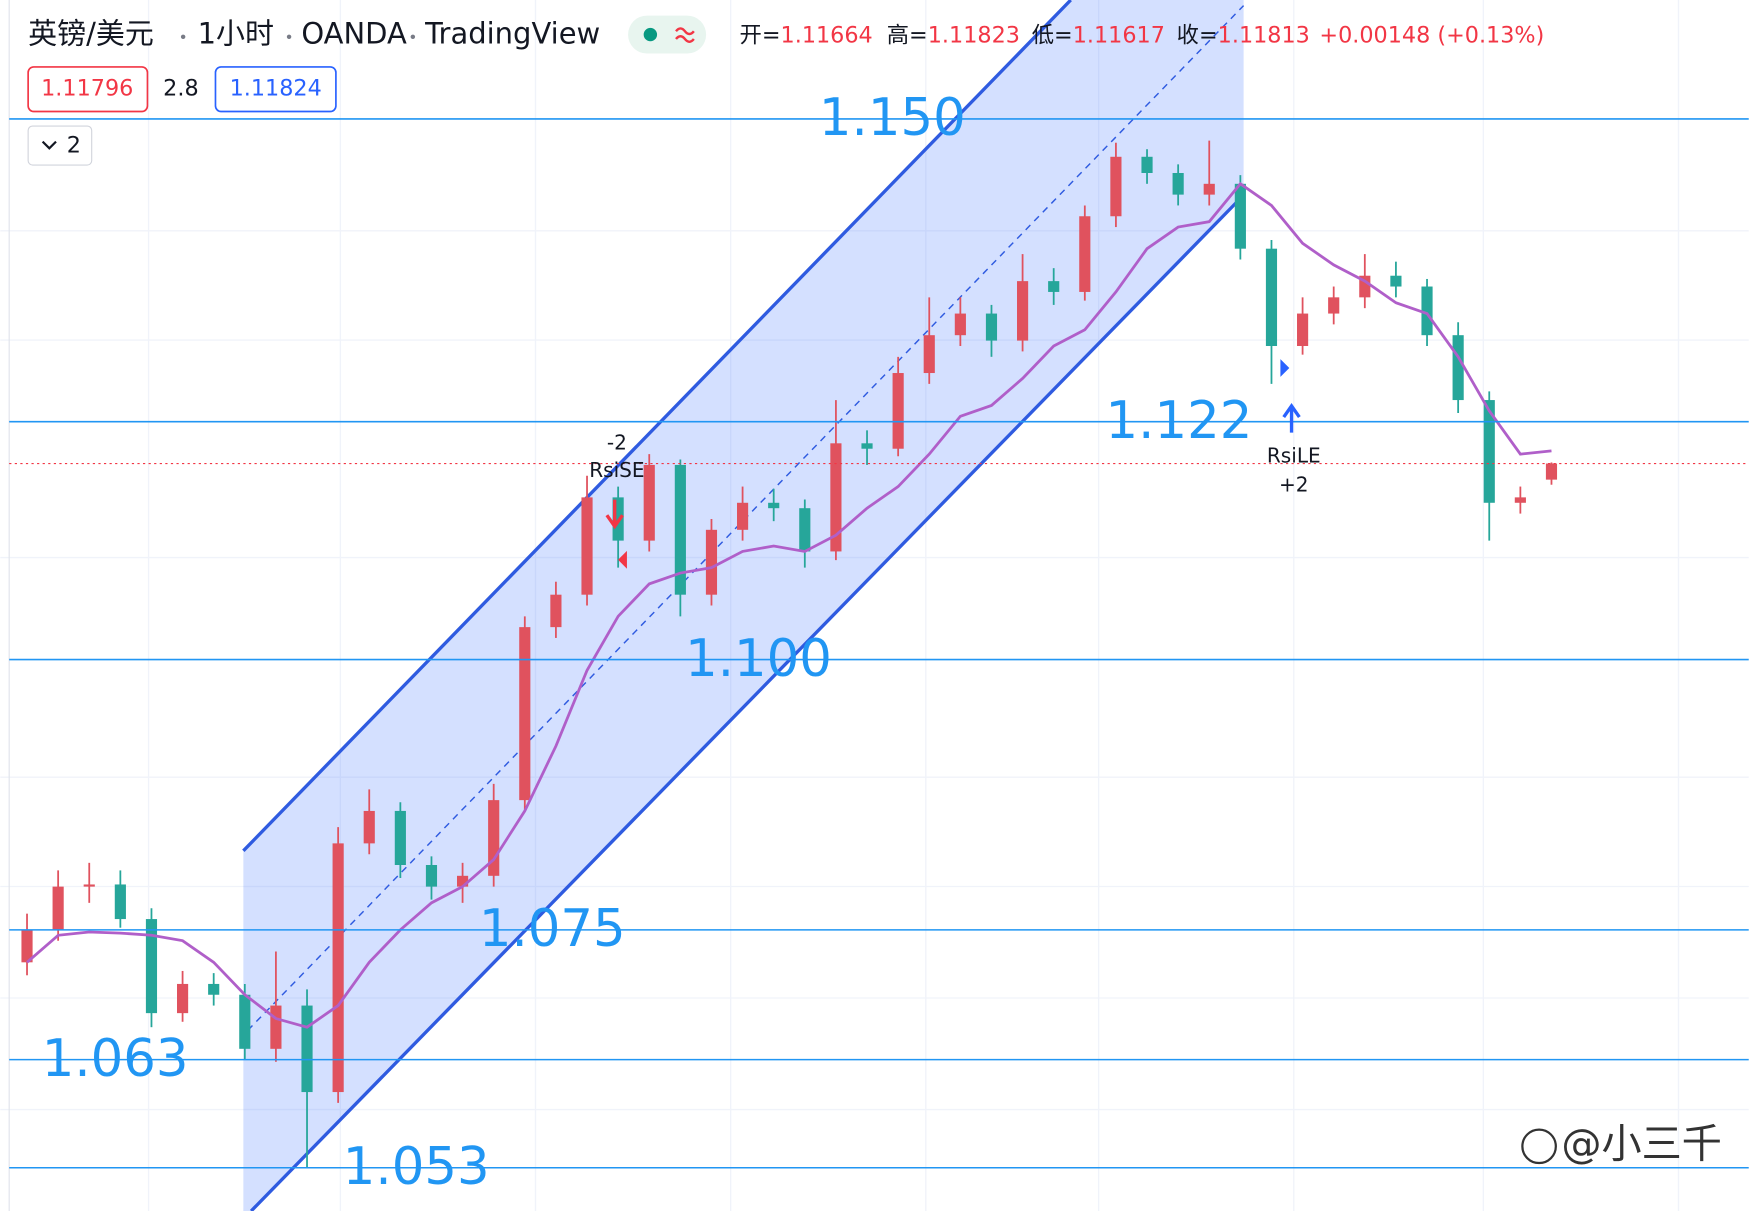  I want to click on change: +0.00148 (+0.13%), so click(1431, 35).